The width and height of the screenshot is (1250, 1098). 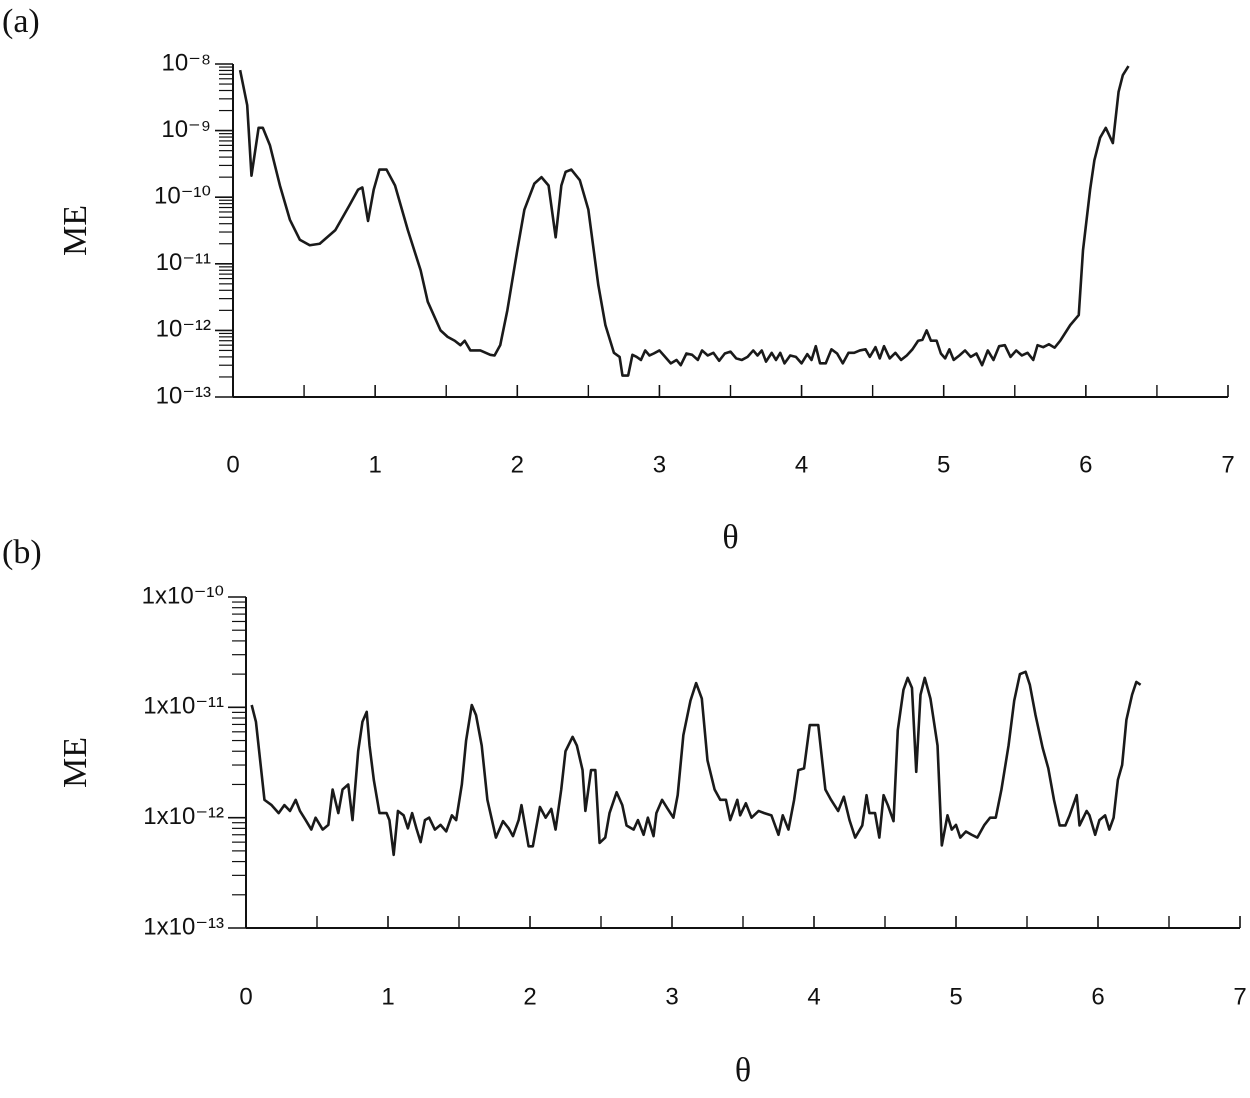 I want to click on y-tick-label: 10⁻⁸, so click(x=187, y=62).